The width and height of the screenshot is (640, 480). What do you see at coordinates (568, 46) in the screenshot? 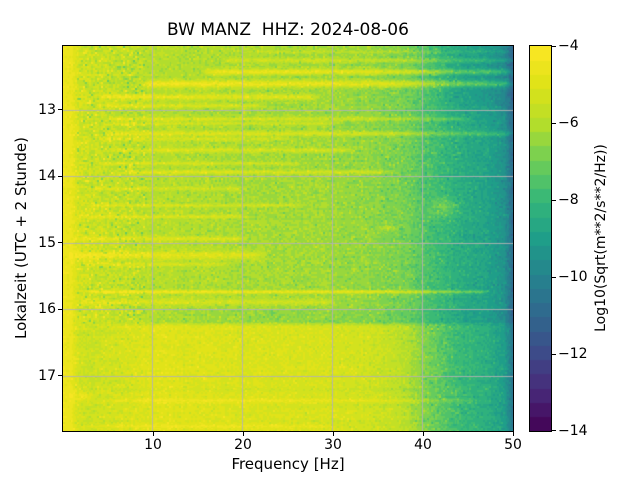
I see `colorbar-tick-label: −4` at bounding box center [568, 46].